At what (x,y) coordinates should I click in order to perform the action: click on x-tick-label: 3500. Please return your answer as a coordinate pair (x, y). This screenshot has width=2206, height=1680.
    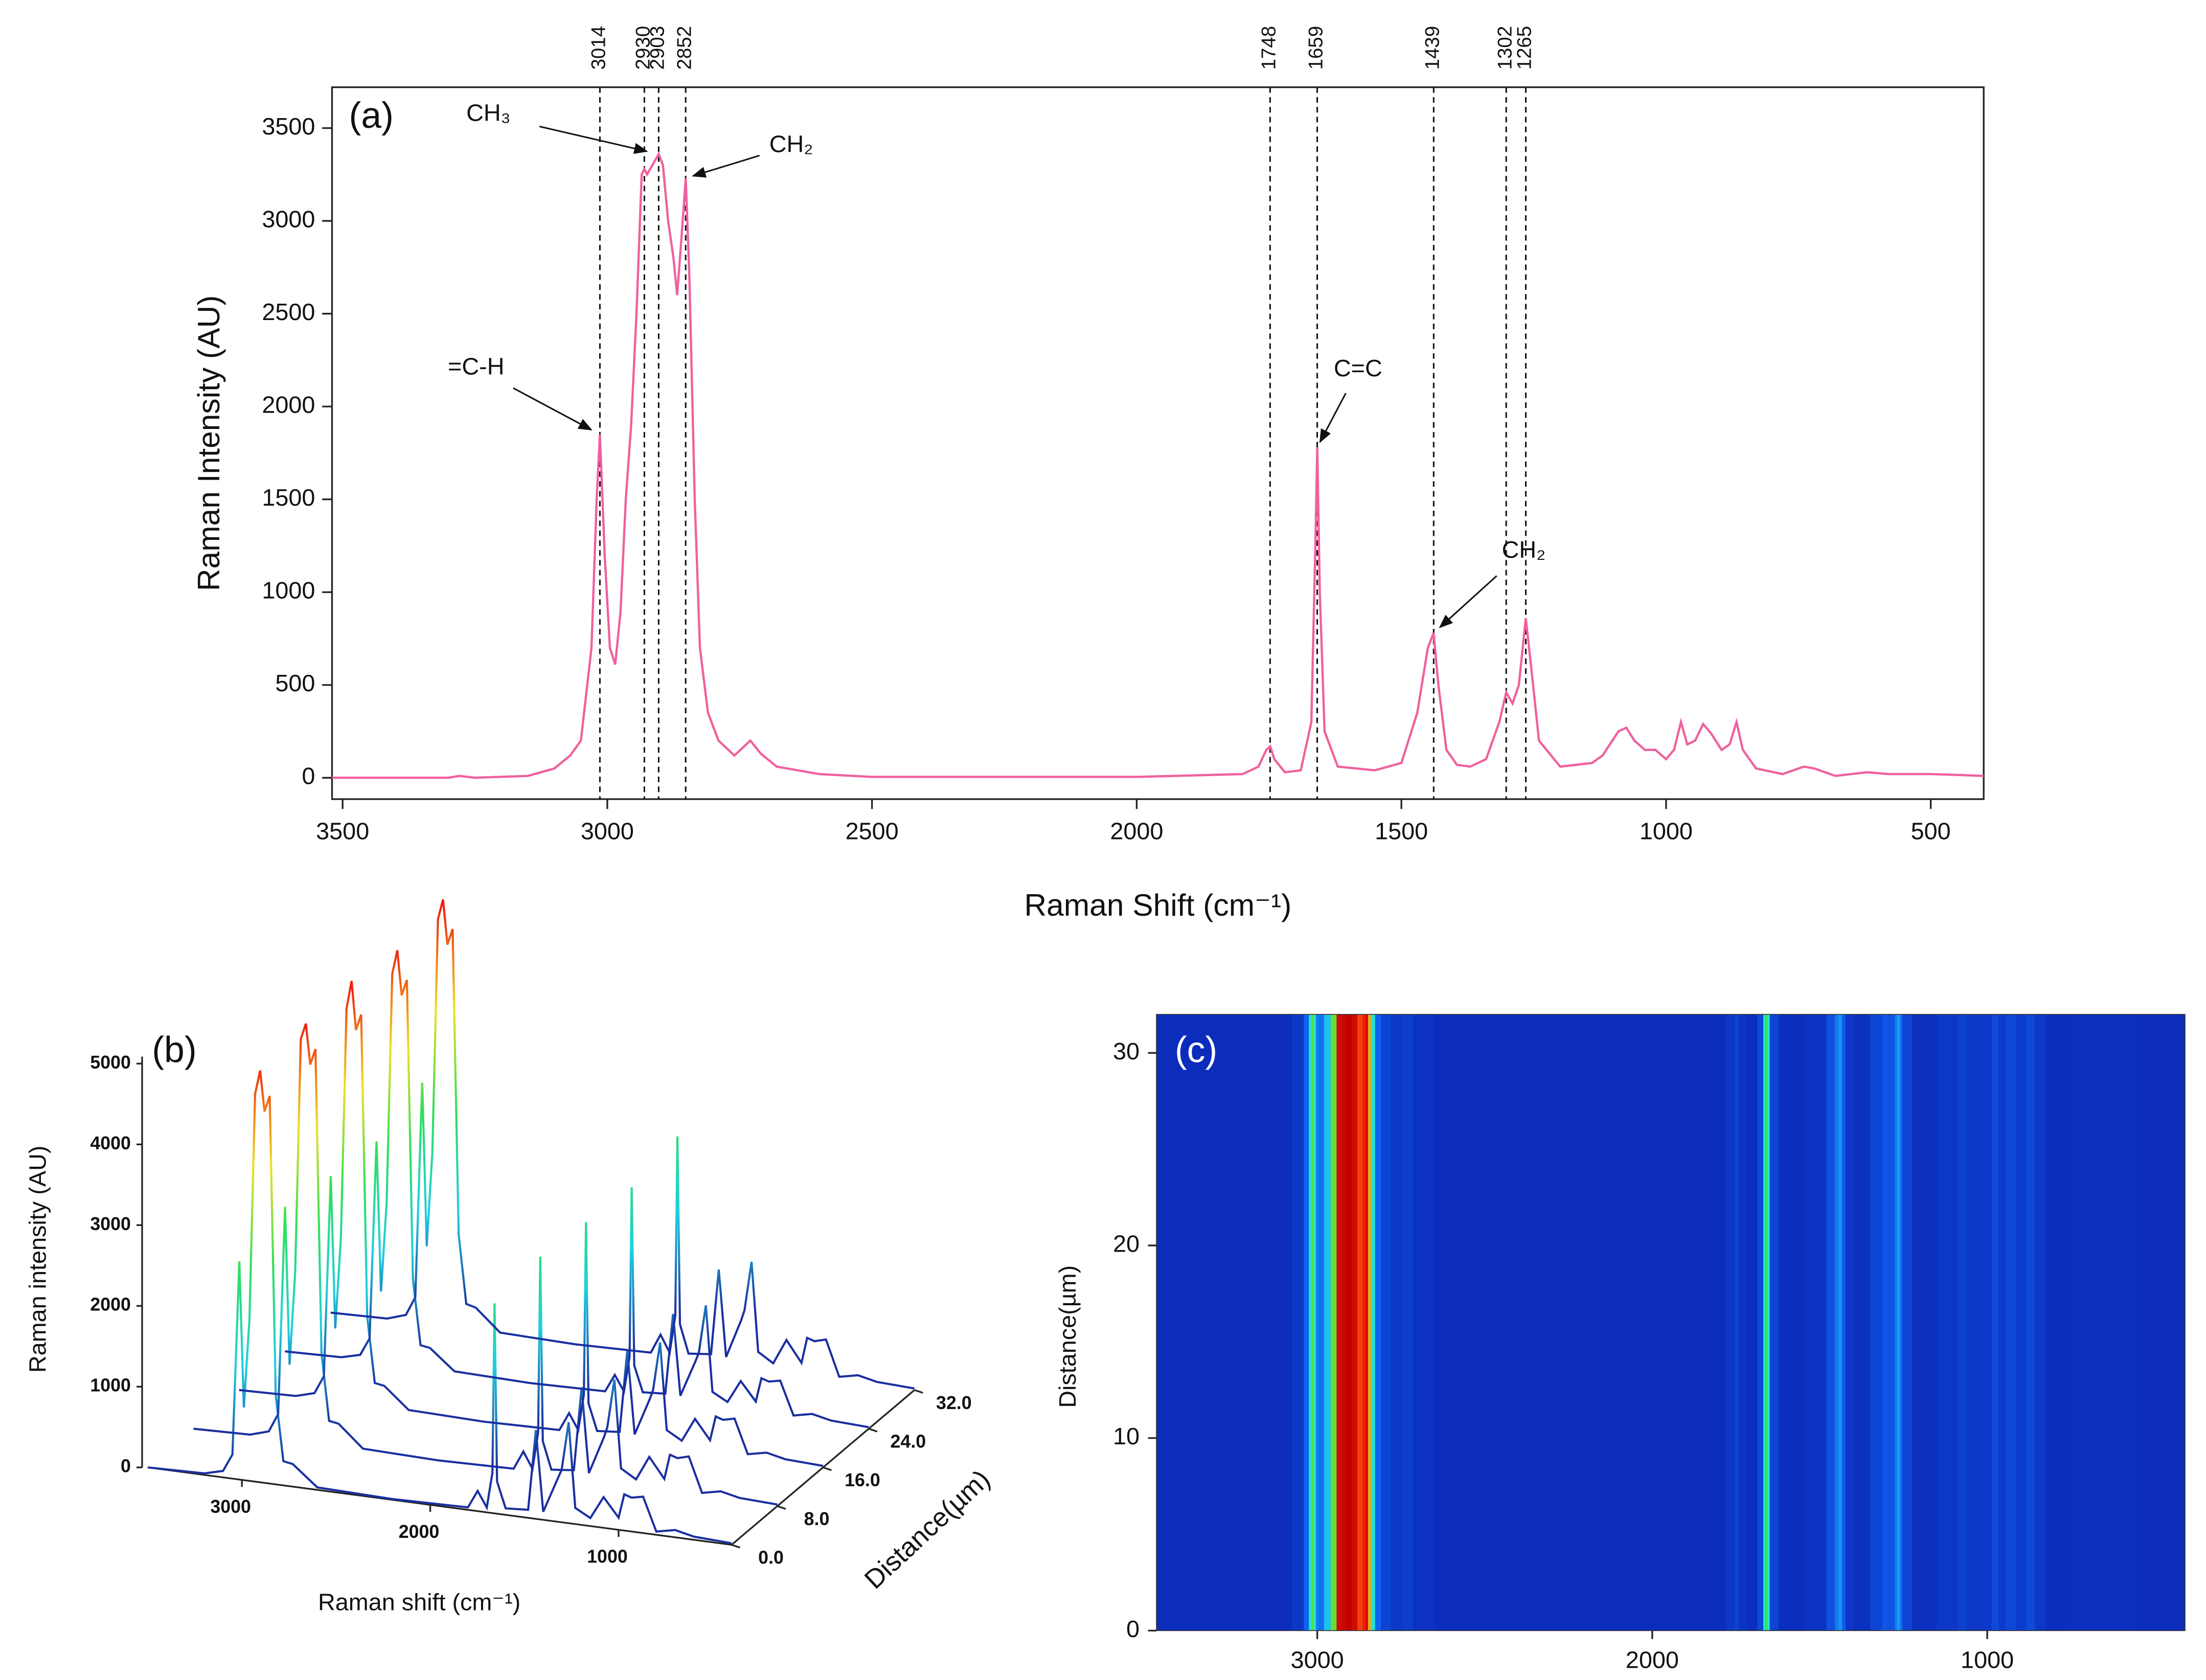
    Looking at the image, I should click on (342, 831).